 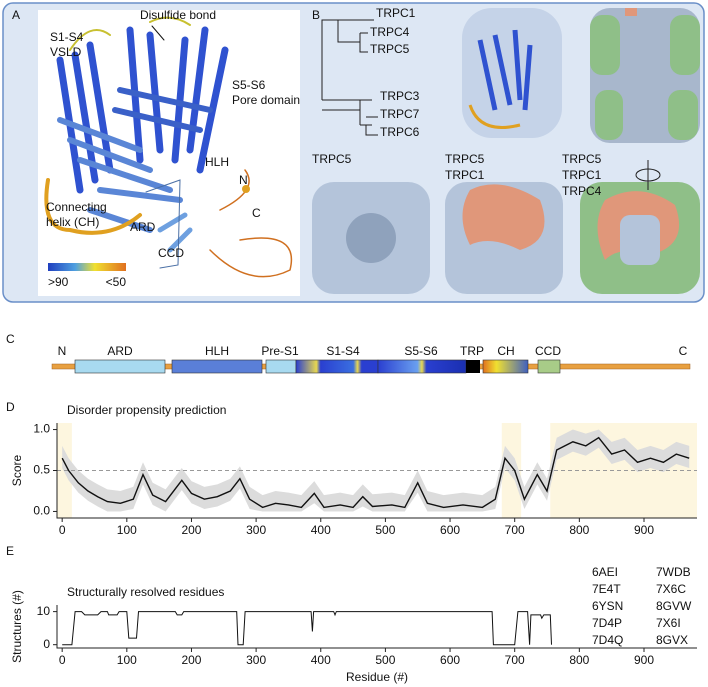 What do you see at coordinates (256, 213) in the screenshot?
I see `label: C` at bounding box center [256, 213].